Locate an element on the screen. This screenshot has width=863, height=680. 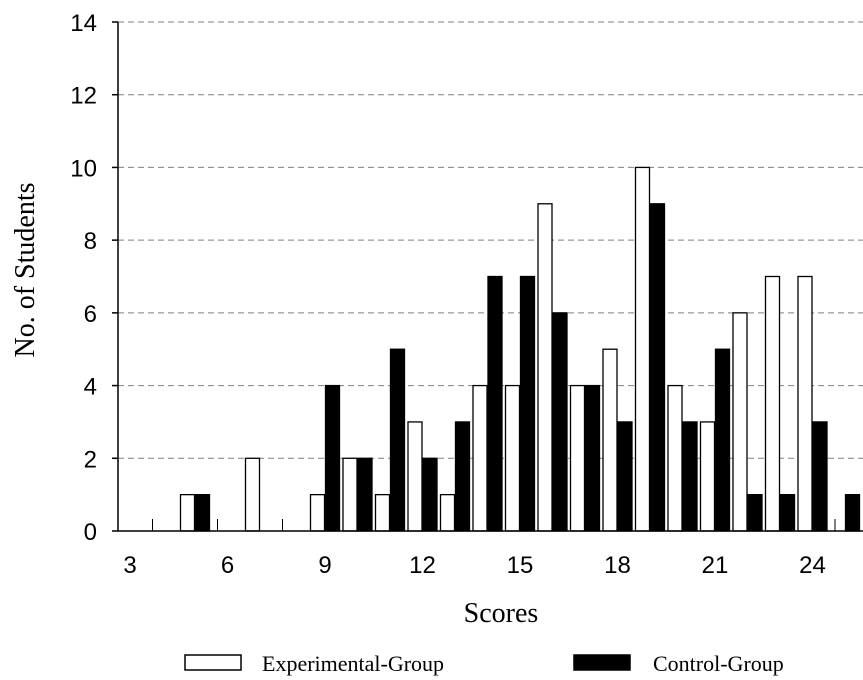
x-tick-label: 9 is located at coordinates (324, 565).